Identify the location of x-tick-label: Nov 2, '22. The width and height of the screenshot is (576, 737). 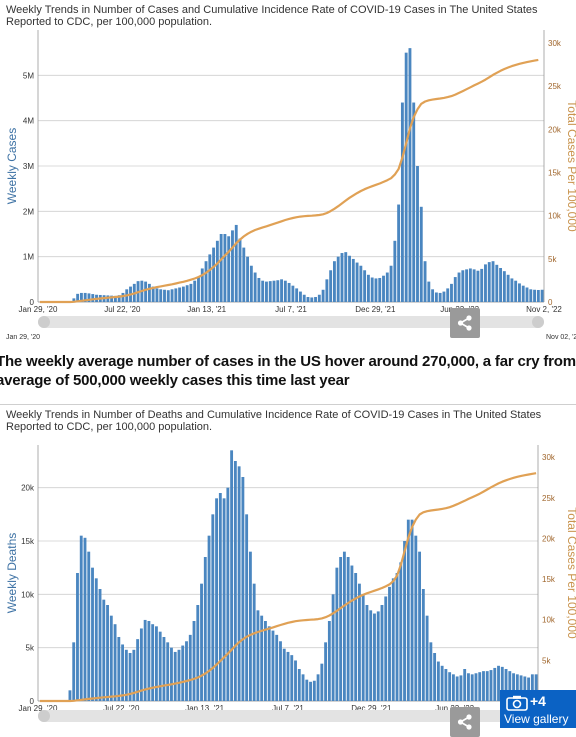
(544, 309).